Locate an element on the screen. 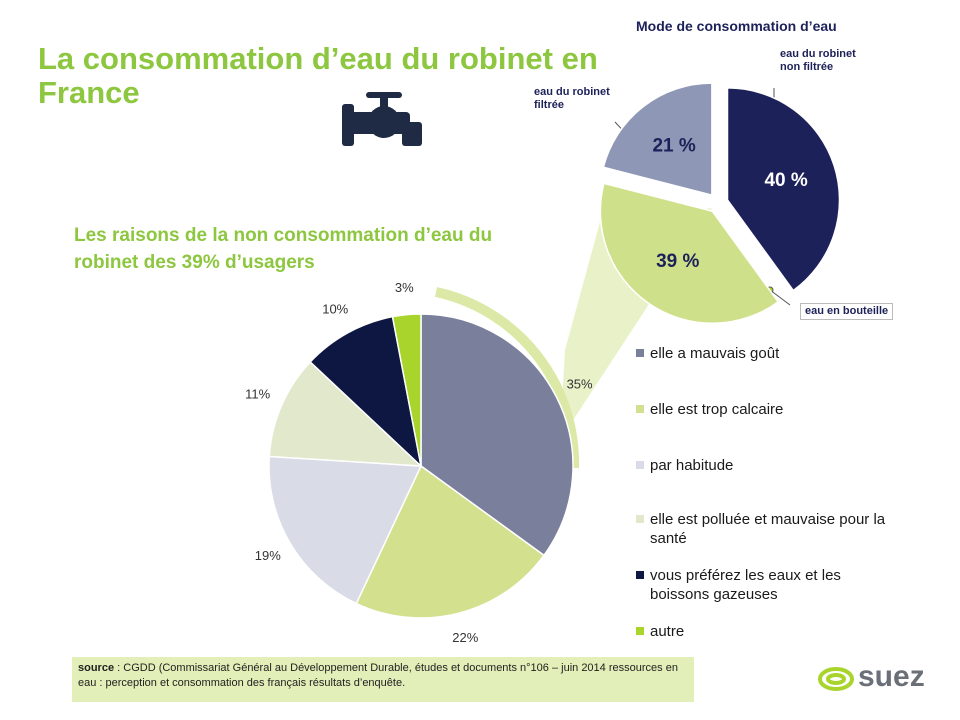 This screenshot has height=720, width=960. value-label: 10% is located at coordinates (335, 308).